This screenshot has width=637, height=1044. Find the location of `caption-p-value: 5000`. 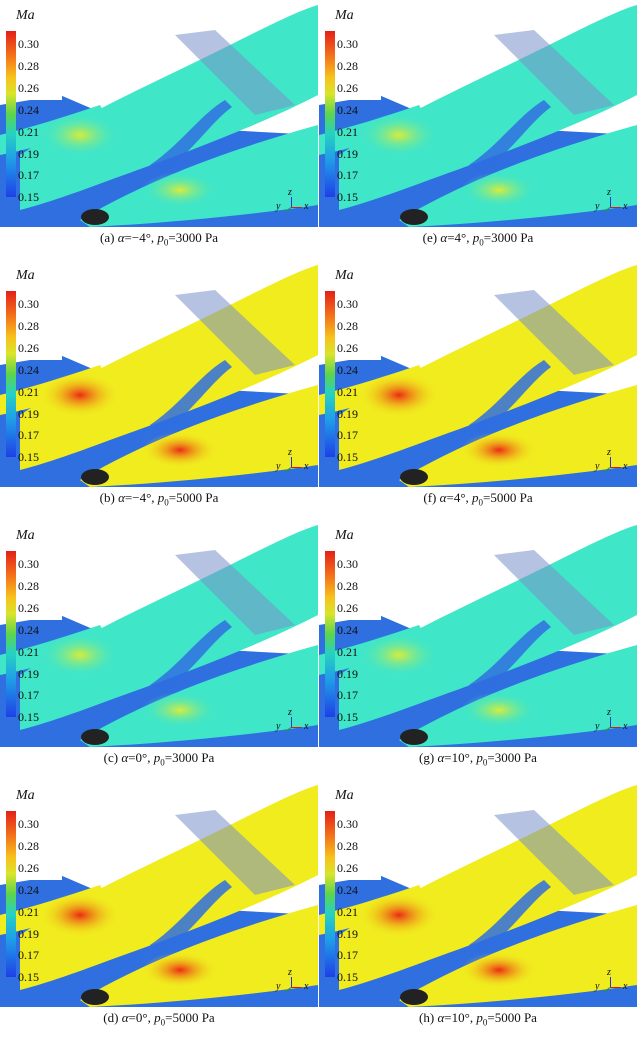

caption-p-value: 5000 is located at coordinates (189, 497).